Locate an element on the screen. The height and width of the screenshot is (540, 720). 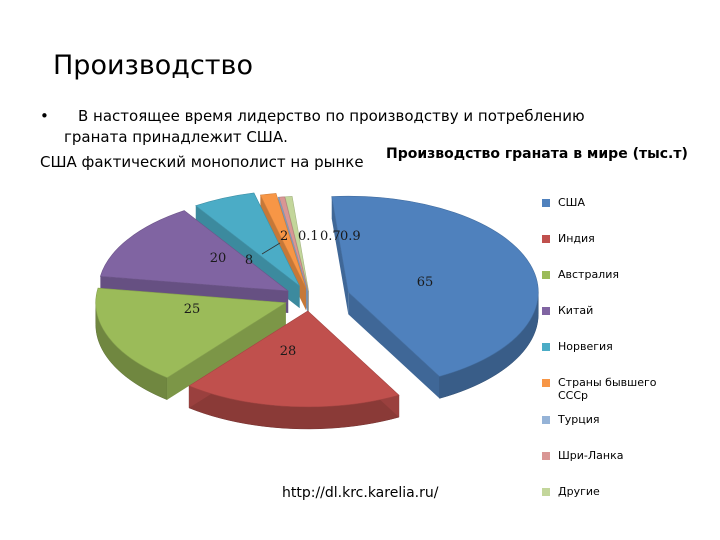
value-label-7: 0.7 is located at coordinates (330, 236).